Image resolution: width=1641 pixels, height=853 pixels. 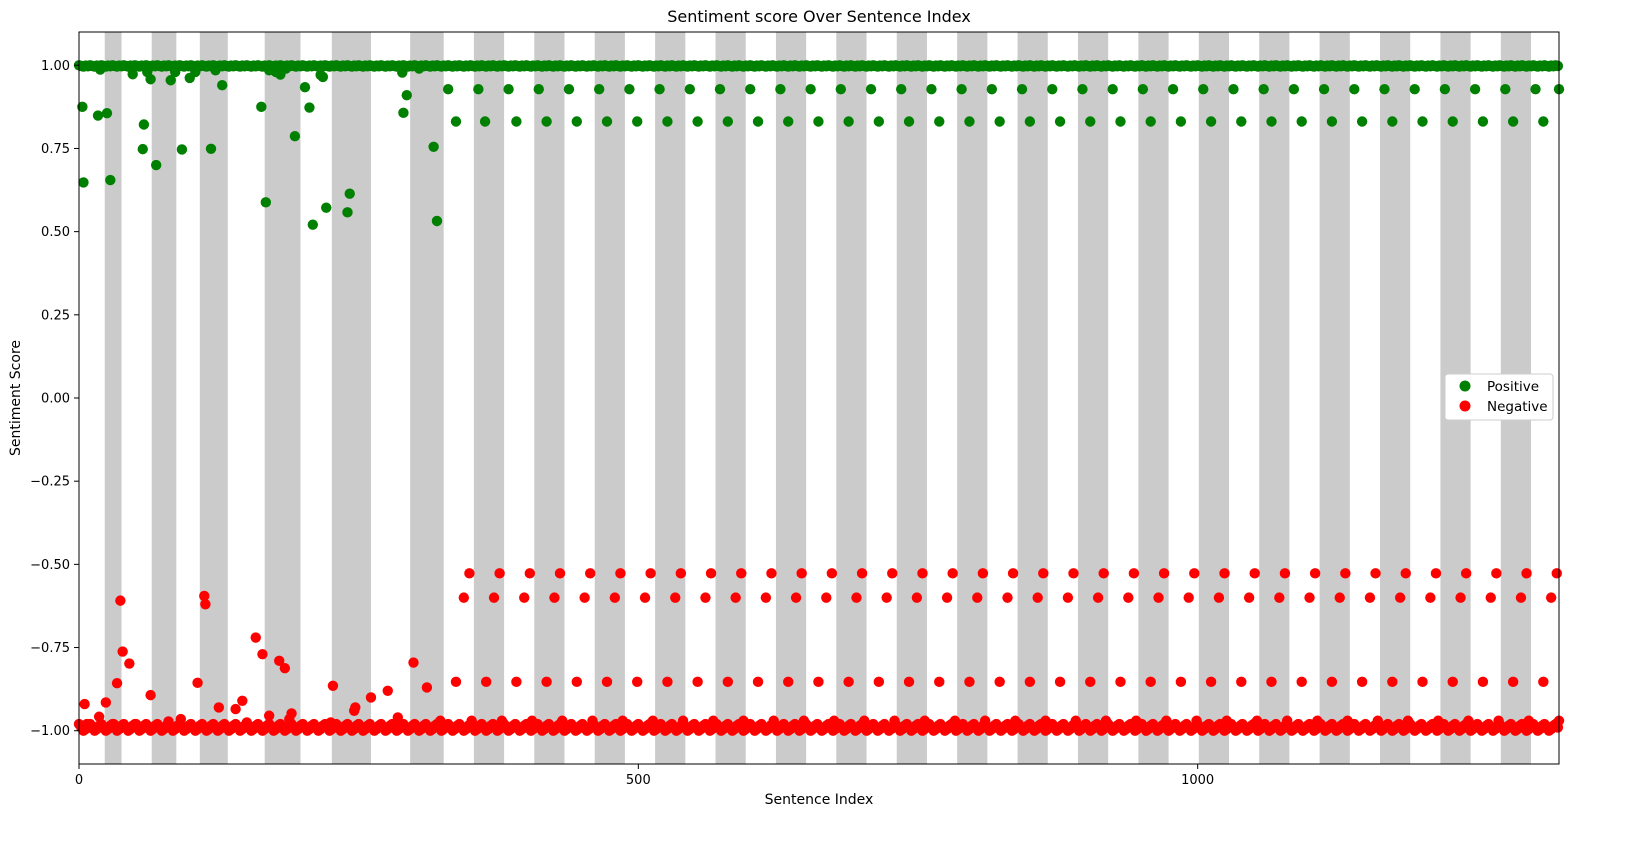 I want to click on y-tick-label: 0.50, so click(x=55, y=232).